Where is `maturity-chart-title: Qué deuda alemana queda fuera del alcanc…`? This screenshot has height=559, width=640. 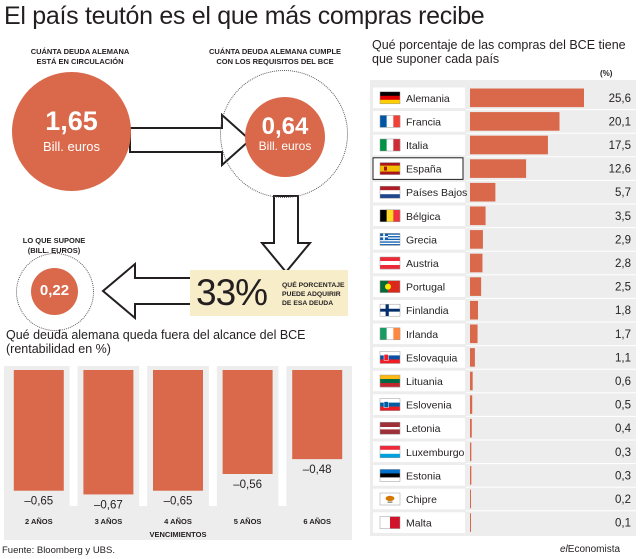 maturity-chart-title: Qué deuda alemana queda fuera del alcanc… is located at coordinates (156, 342).